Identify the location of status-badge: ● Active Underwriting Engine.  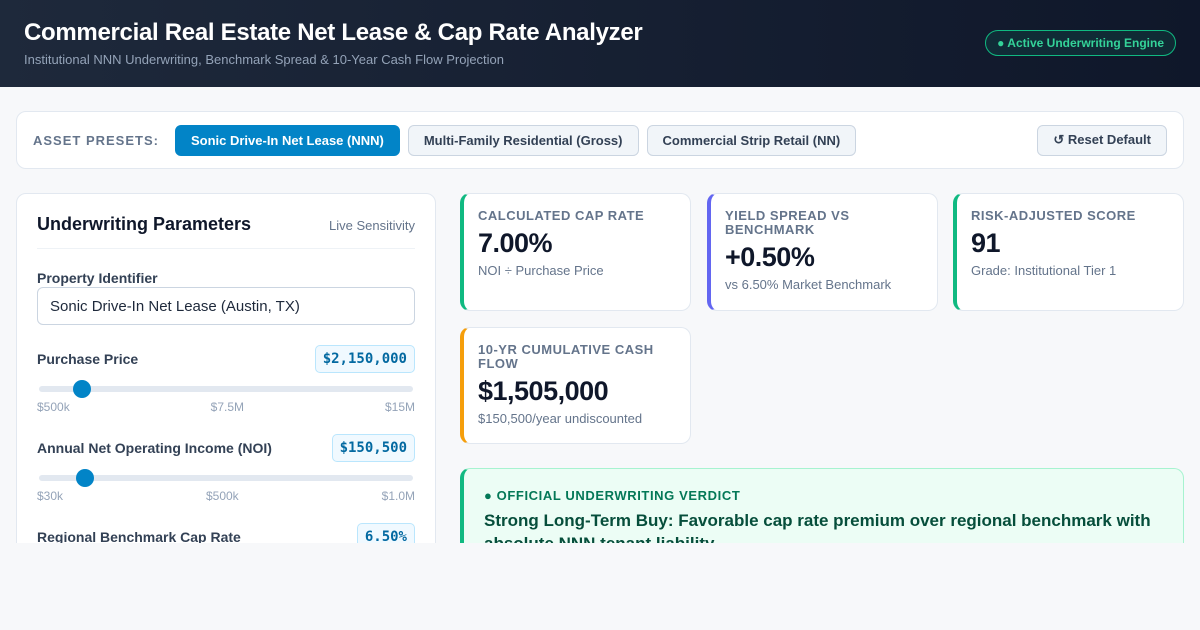
(1080, 43).